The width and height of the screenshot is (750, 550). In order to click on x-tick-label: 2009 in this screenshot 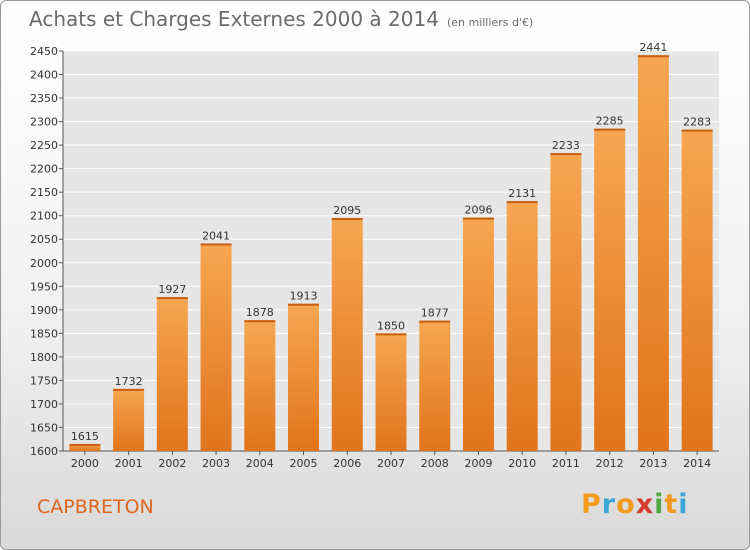, I will do `click(478, 463)`.